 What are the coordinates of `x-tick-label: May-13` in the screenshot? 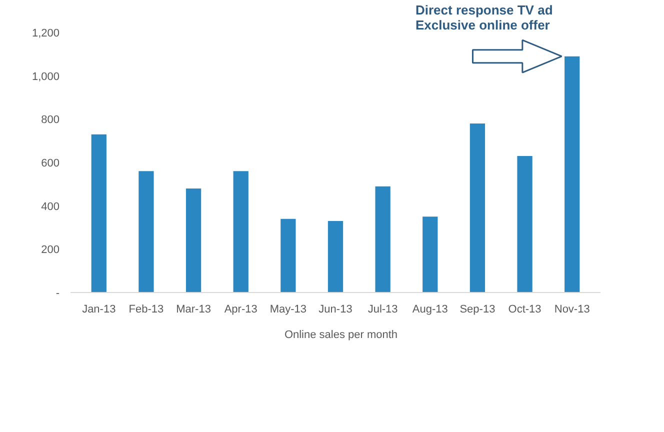 It's located at (288, 310).